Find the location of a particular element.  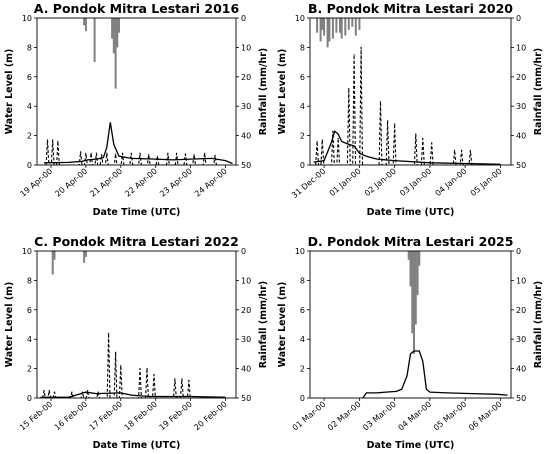

x-tick-label: 16 Feb-00 is located at coordinates (71, 416).